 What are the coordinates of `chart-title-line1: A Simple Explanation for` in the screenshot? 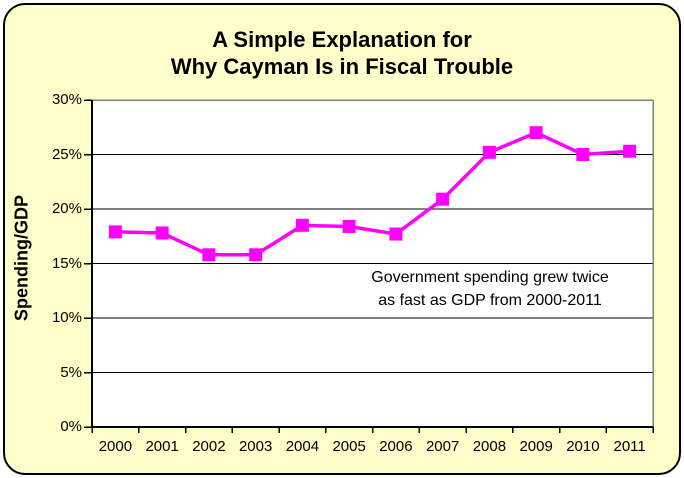 It's located at (342, 39).